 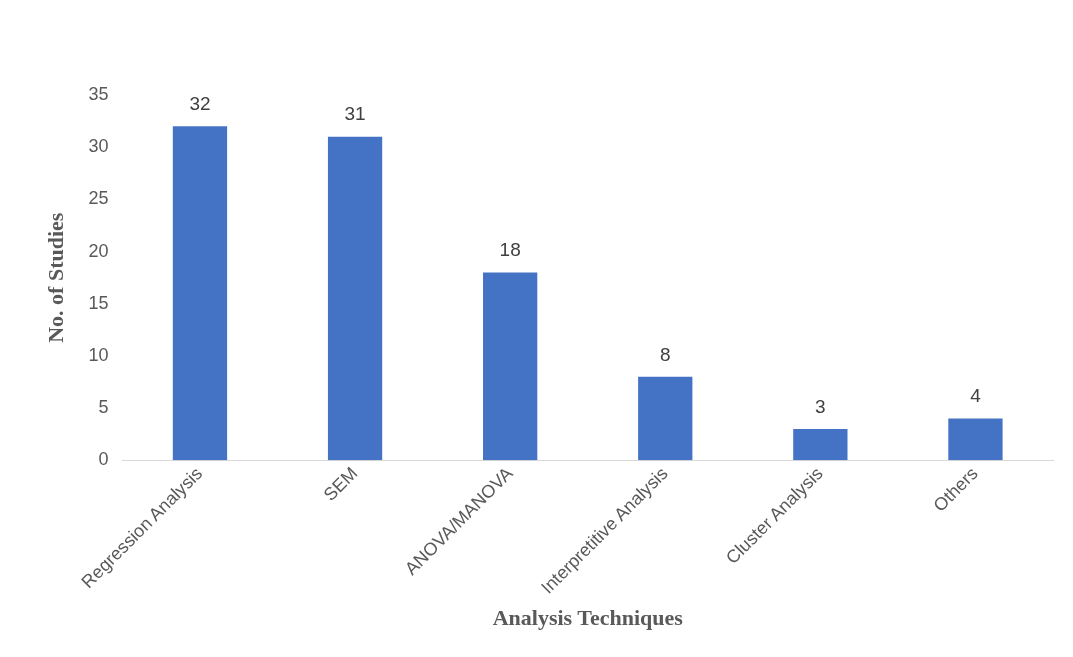 I want to click on data-label: 31, so click(x=355, y=114).